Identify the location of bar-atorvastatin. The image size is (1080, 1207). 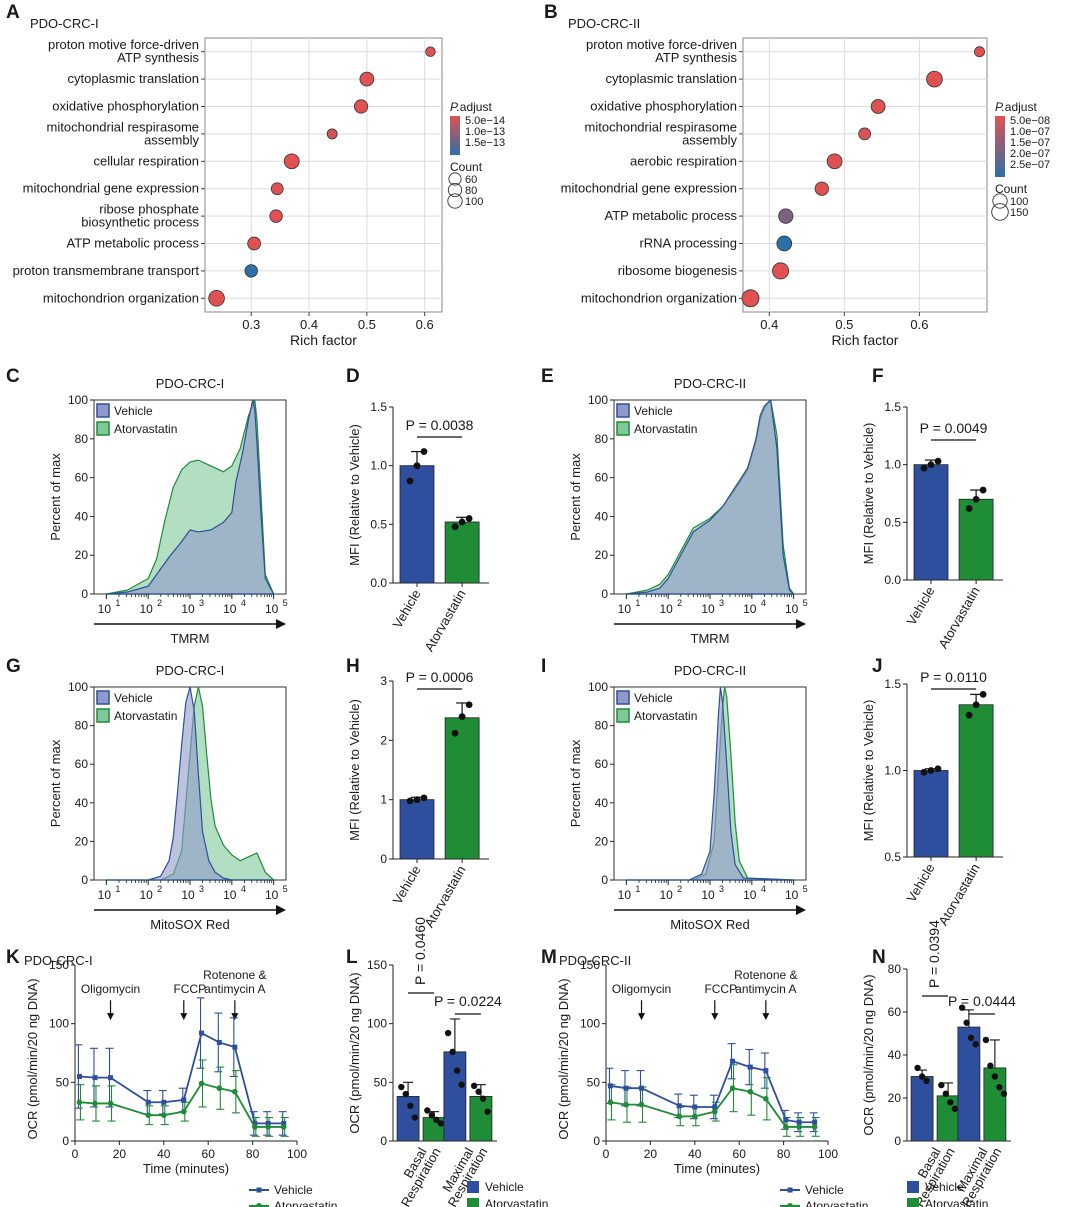
(462, 552).